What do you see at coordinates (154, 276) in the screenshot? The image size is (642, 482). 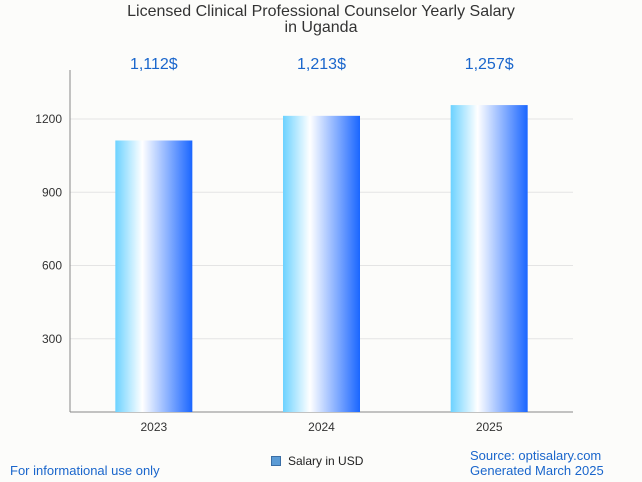 I see `bar-2023` at bounding box center [154, 276].